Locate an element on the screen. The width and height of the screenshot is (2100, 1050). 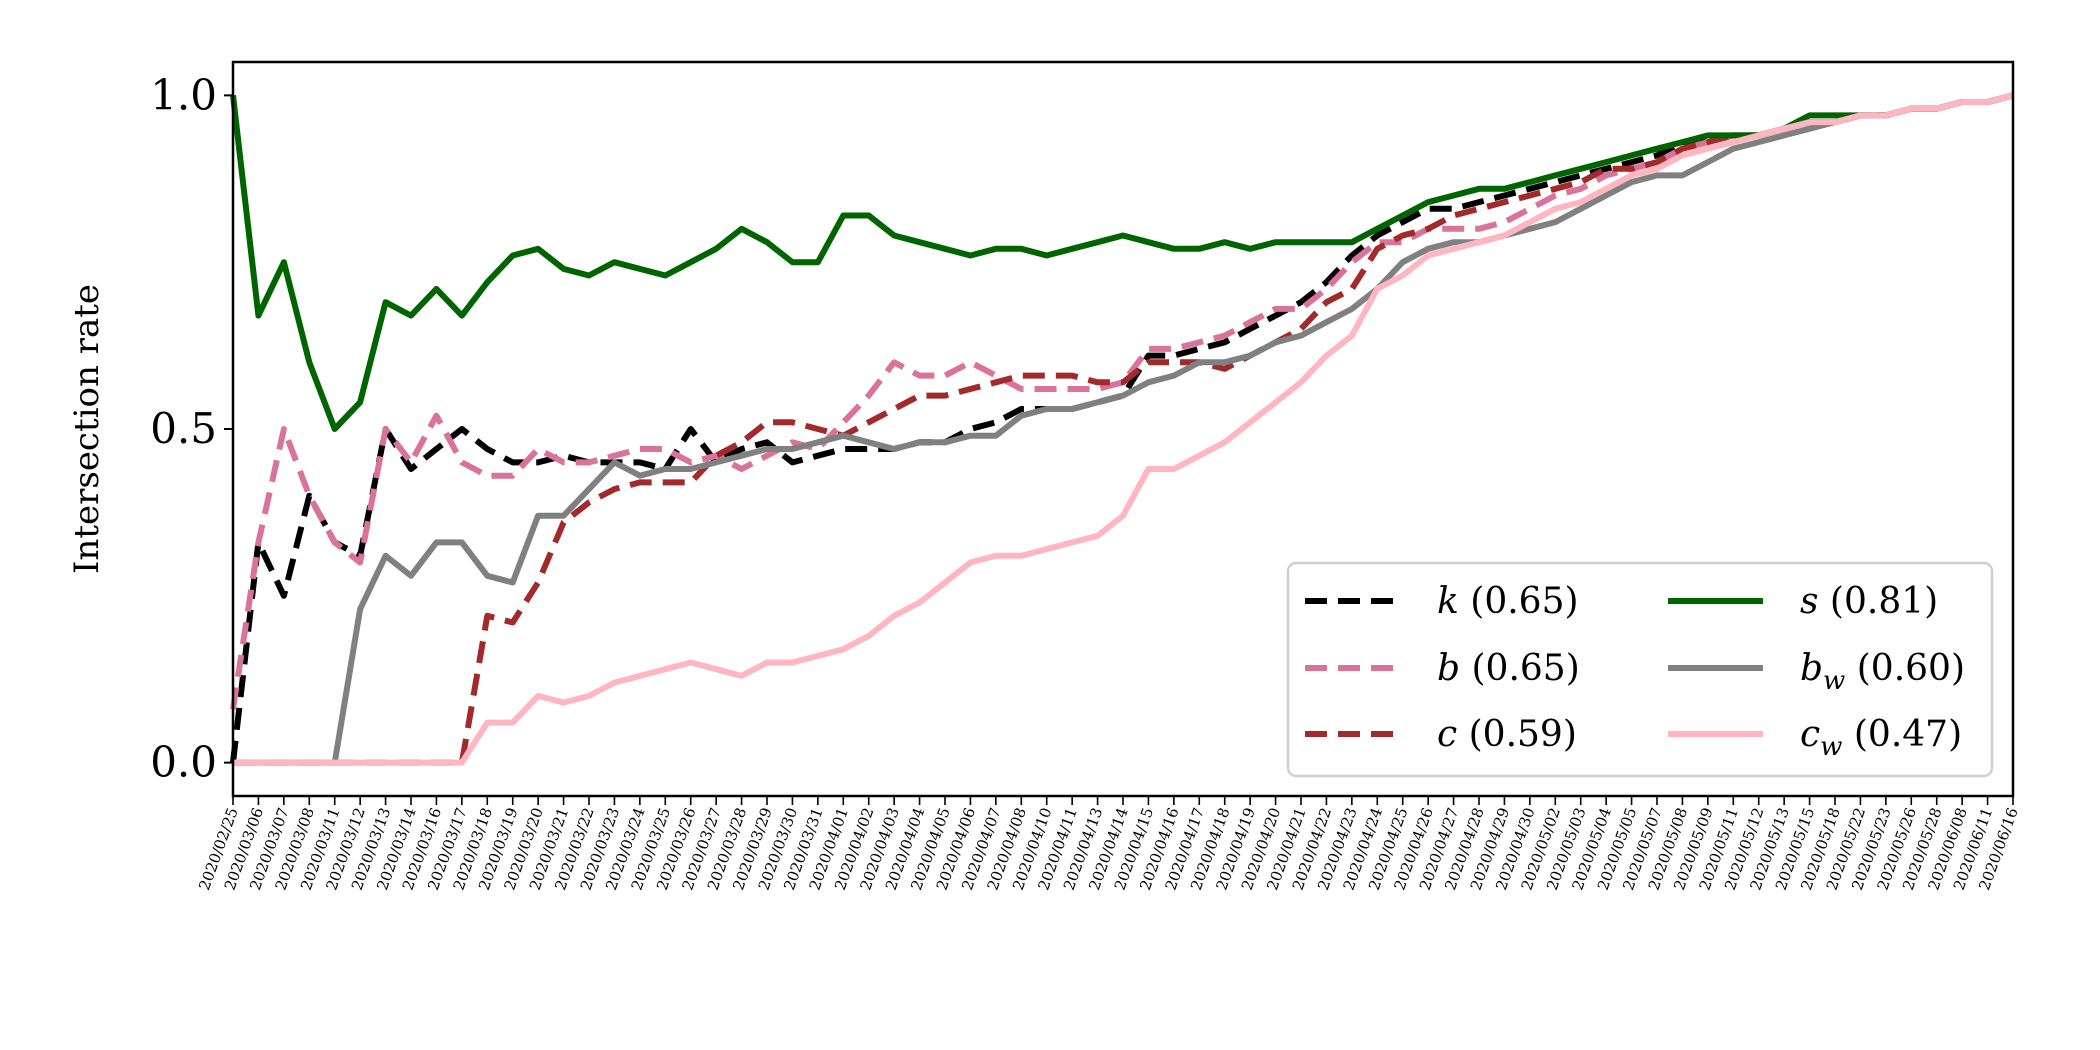
y-axis-ticks: 0.0 0.5 1.0 is located at coordinates (191, 428).